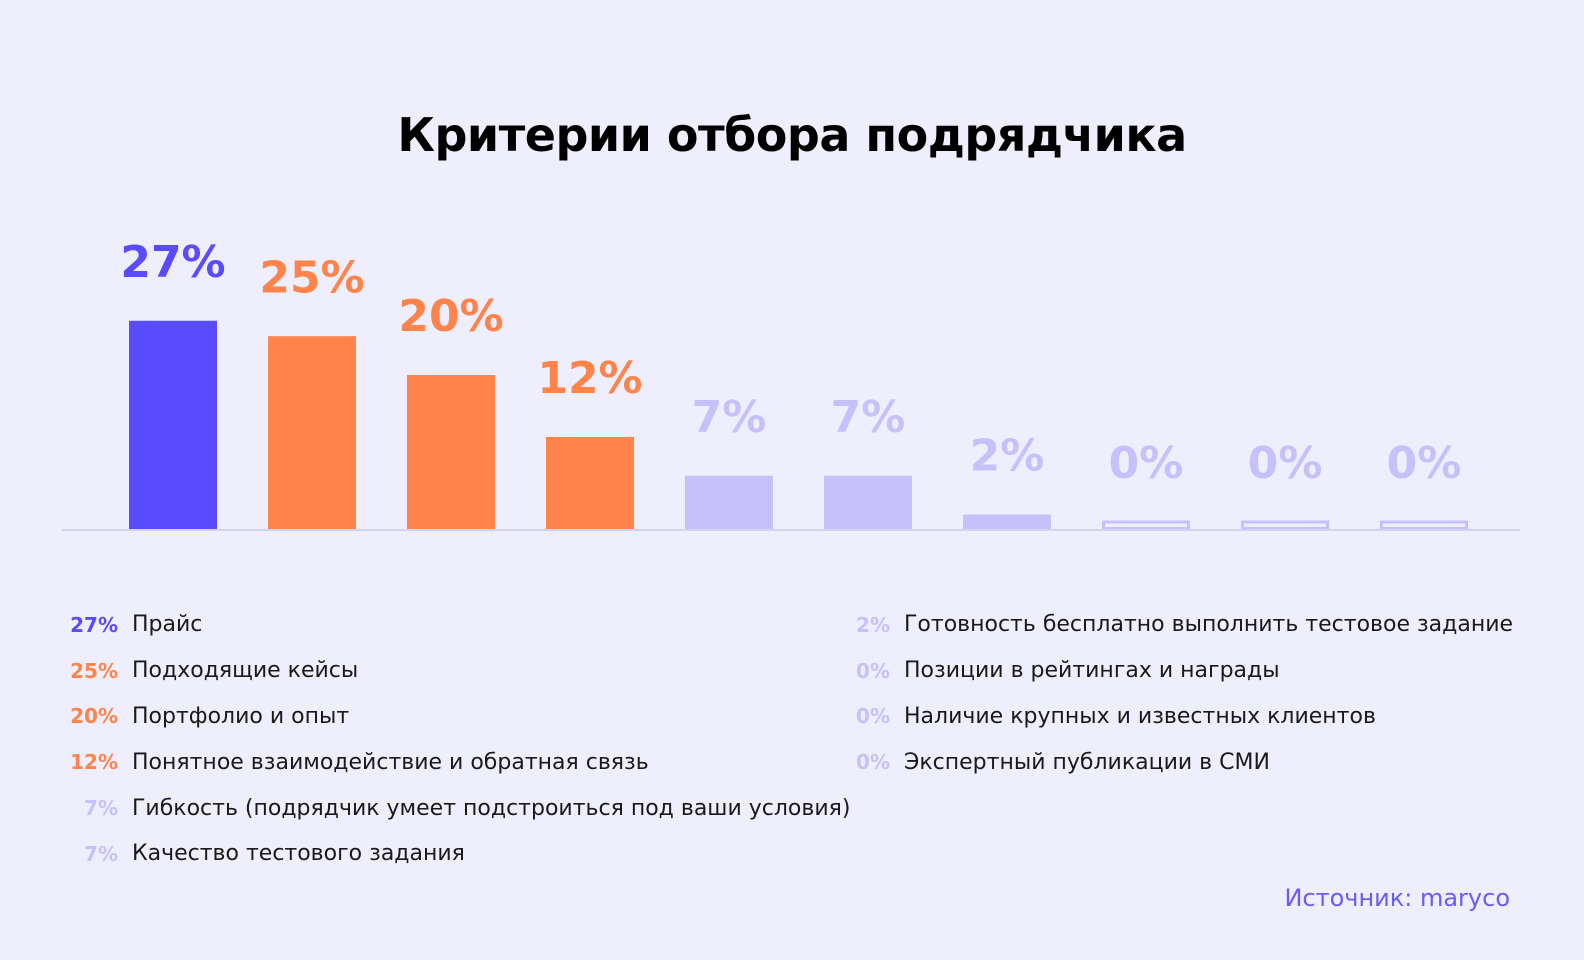 Image resolution: width=1584 pixels, height=960 pixels. Describe the element at coordinates (245, 671) in the screenshot. I see `legend-label: Подходящие кейсы` at that location.